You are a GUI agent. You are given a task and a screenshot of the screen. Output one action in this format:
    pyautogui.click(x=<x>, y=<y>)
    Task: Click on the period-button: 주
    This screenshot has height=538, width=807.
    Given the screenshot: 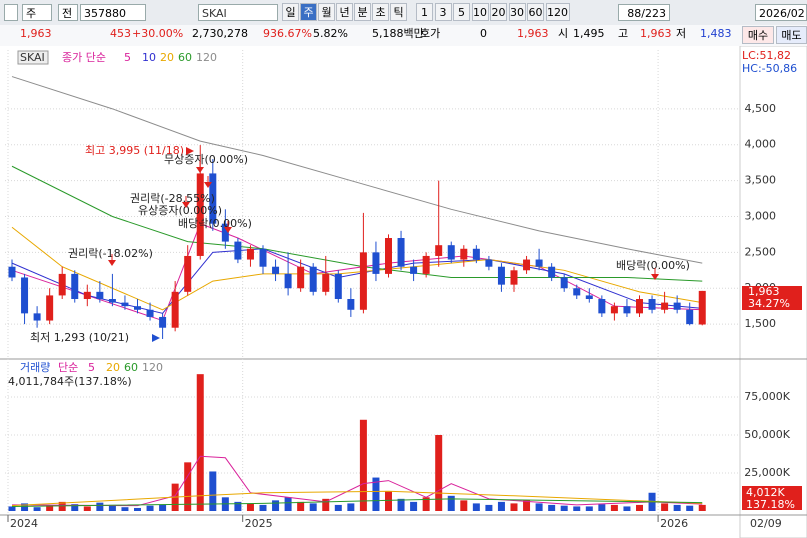 What is the action you would take?
    pyautogui.click(x=308, y=12)
    